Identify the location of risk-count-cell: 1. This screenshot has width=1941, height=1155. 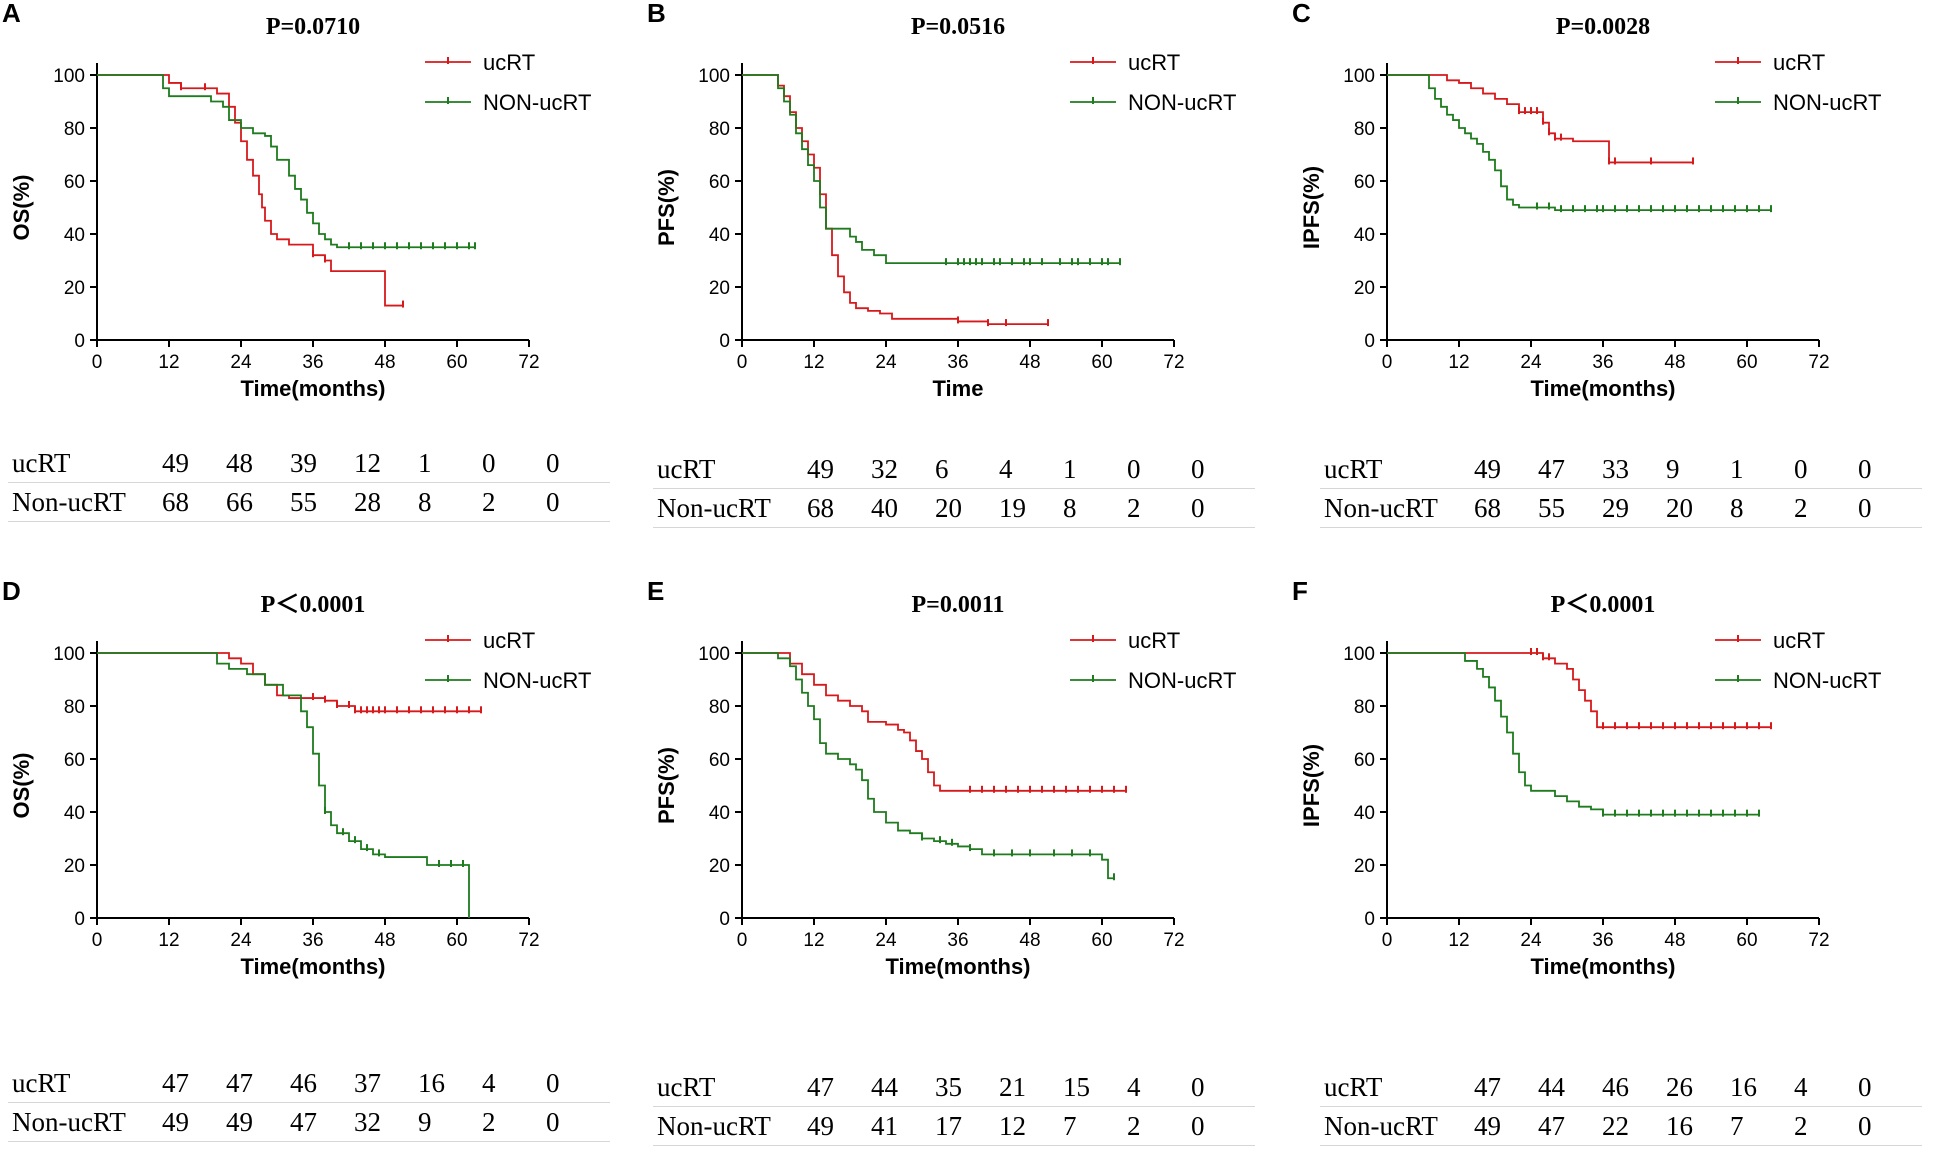
(1762, 469).